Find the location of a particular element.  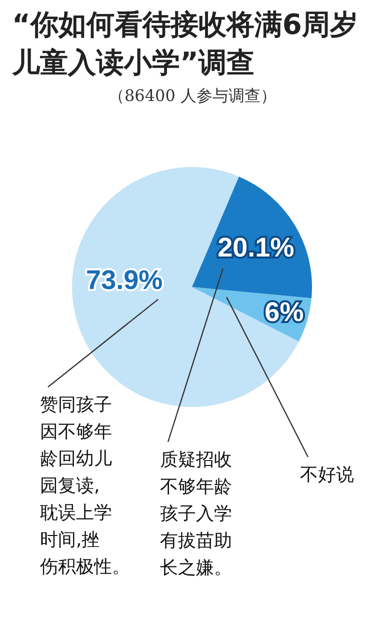

data-label: 73.9% is located at coordinates (124, 280).